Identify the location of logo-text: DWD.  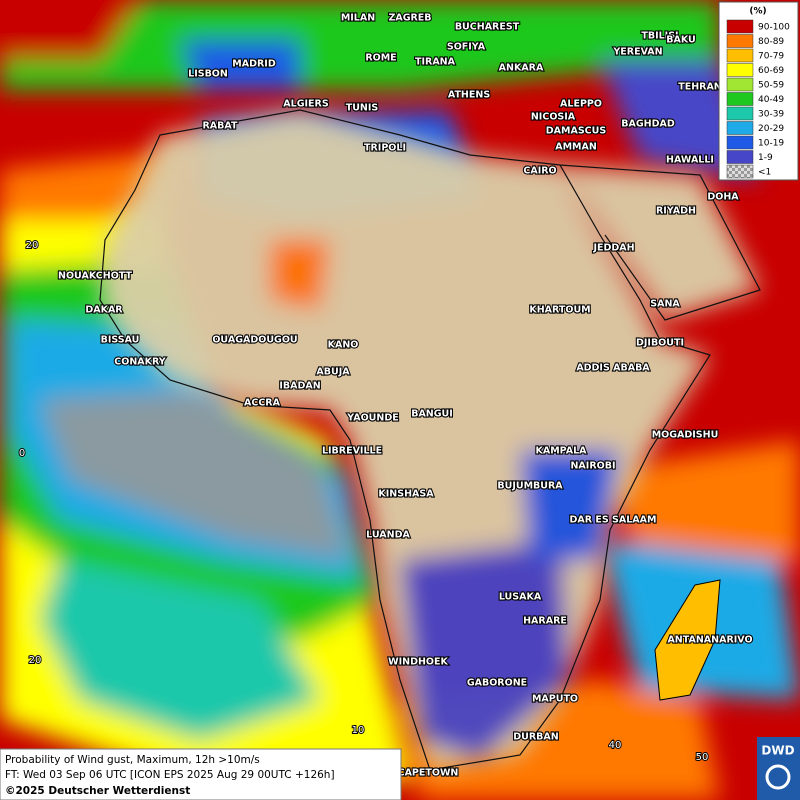
(777, 751).